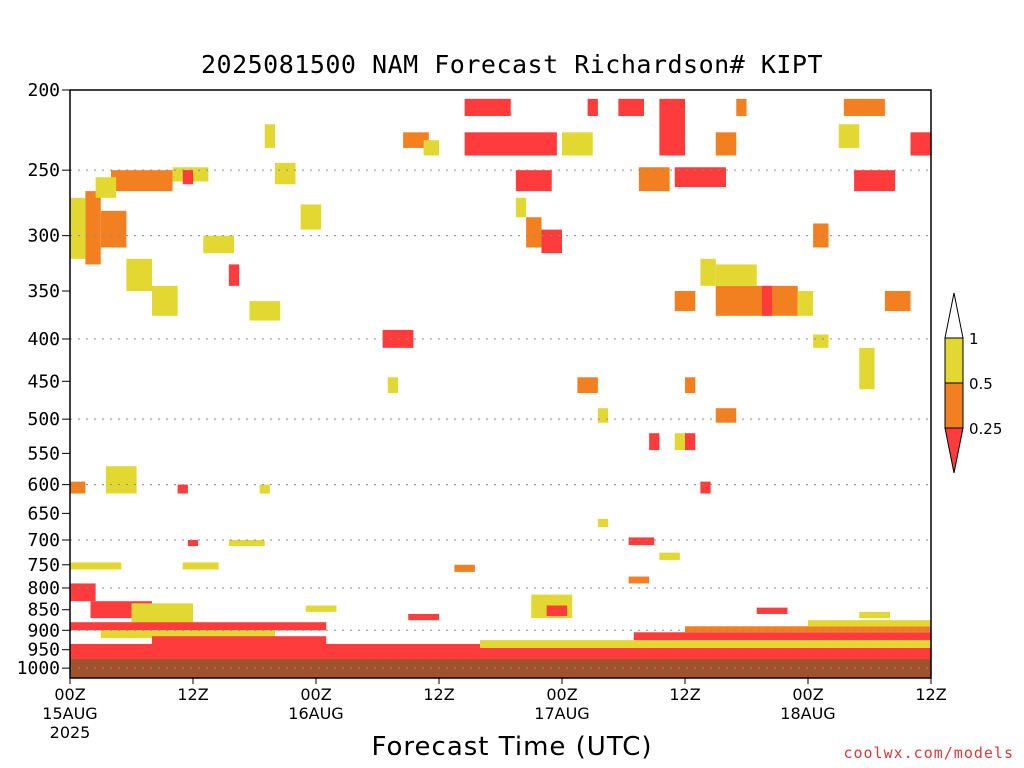 The height and width of the screenshot is (768, 1024). What do you see at coordinates (954, 450) in the screenshot?
I see `legend-cap-under-0.25` at bounding box center [954, 450].